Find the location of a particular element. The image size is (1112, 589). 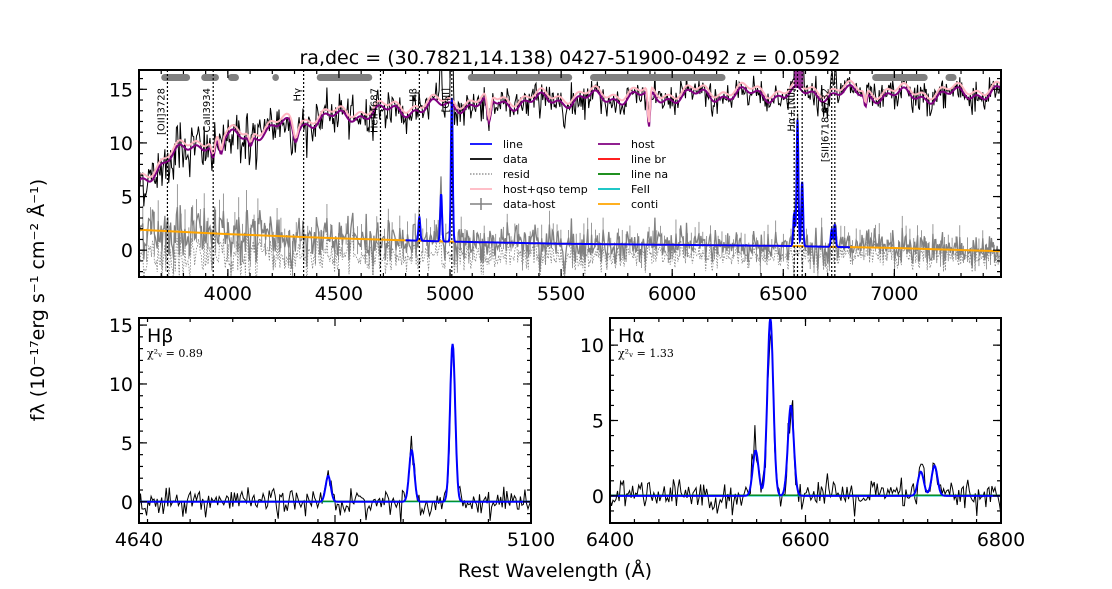

line-na-series is located at coordinates (627, 172).